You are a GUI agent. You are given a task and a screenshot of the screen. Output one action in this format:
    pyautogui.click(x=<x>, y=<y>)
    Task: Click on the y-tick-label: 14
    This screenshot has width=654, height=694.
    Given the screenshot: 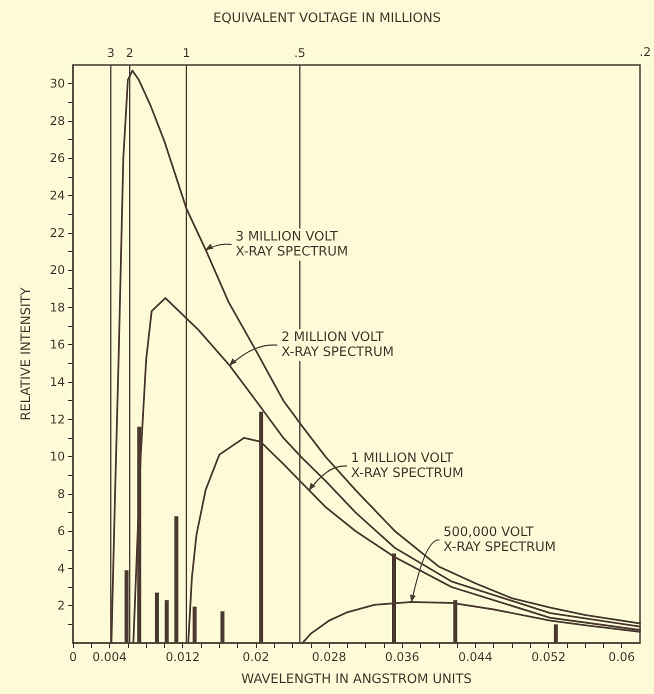 What is the action you would take?
    pyautogui.click(x=57, y=381)
    